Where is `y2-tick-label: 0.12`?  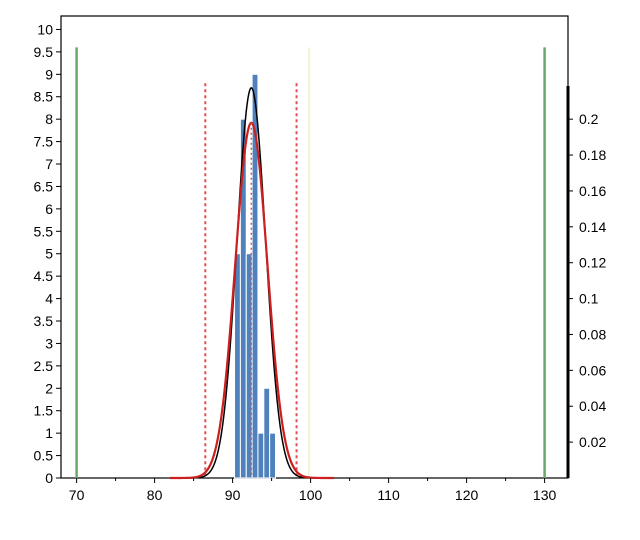 y2-tick-label: 0.12 is located at coordinates (592, 263).